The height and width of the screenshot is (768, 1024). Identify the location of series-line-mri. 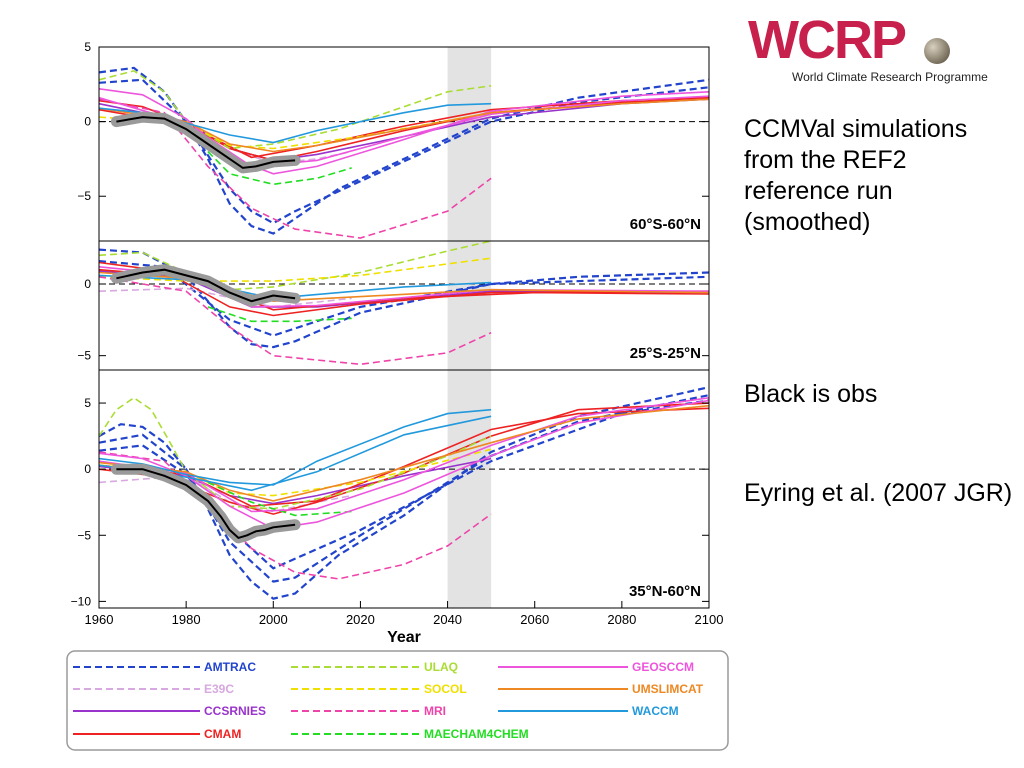
(295, 321).